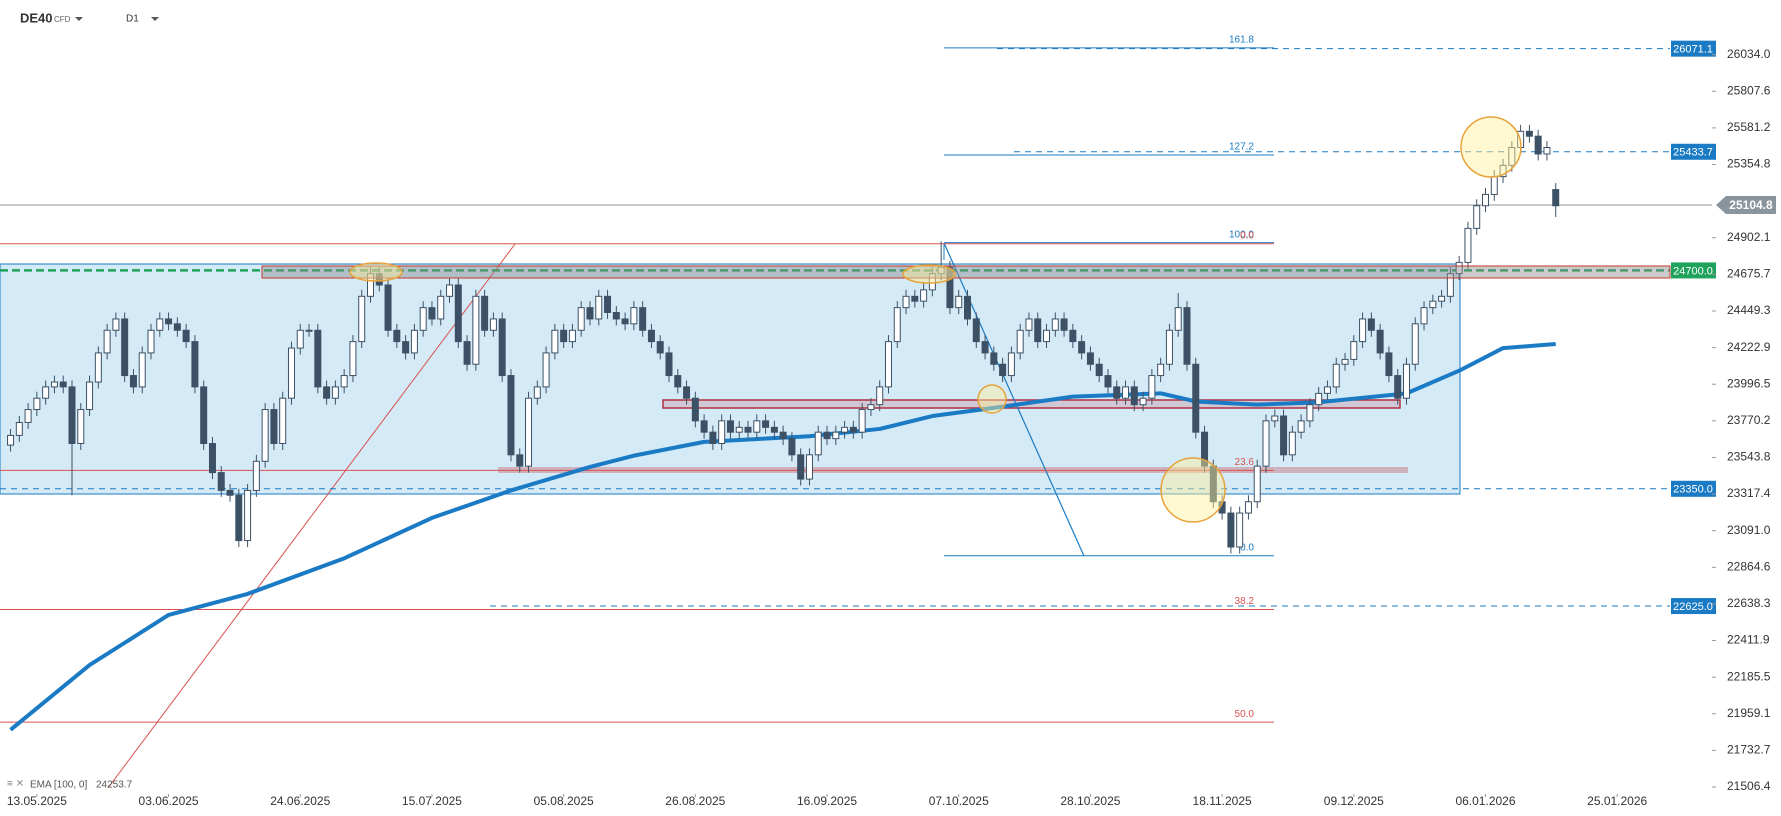 The image size is (1781, 816). What do you see at coordinates (1749, 713) in the screenshot?
I see `y-tick-label: 21959.1` at bounding box center [1749, 713].